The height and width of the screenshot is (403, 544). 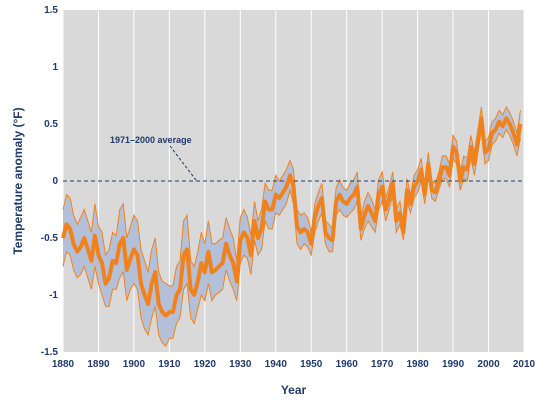 What do you see at coordinates (488, 364) in the screenshot?
I see `x-tick-label: 2000` at bounding box center [488, 364].